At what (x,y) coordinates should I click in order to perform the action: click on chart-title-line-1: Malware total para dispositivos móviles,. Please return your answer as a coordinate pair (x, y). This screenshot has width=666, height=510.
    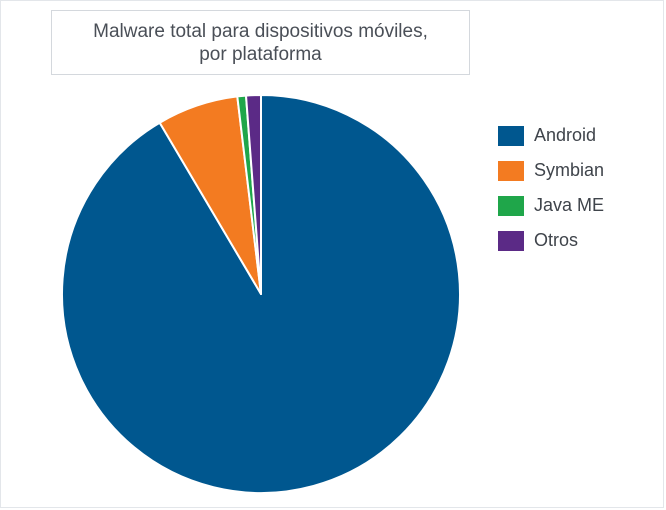
    Looking at the image, I should click on (260, 31).